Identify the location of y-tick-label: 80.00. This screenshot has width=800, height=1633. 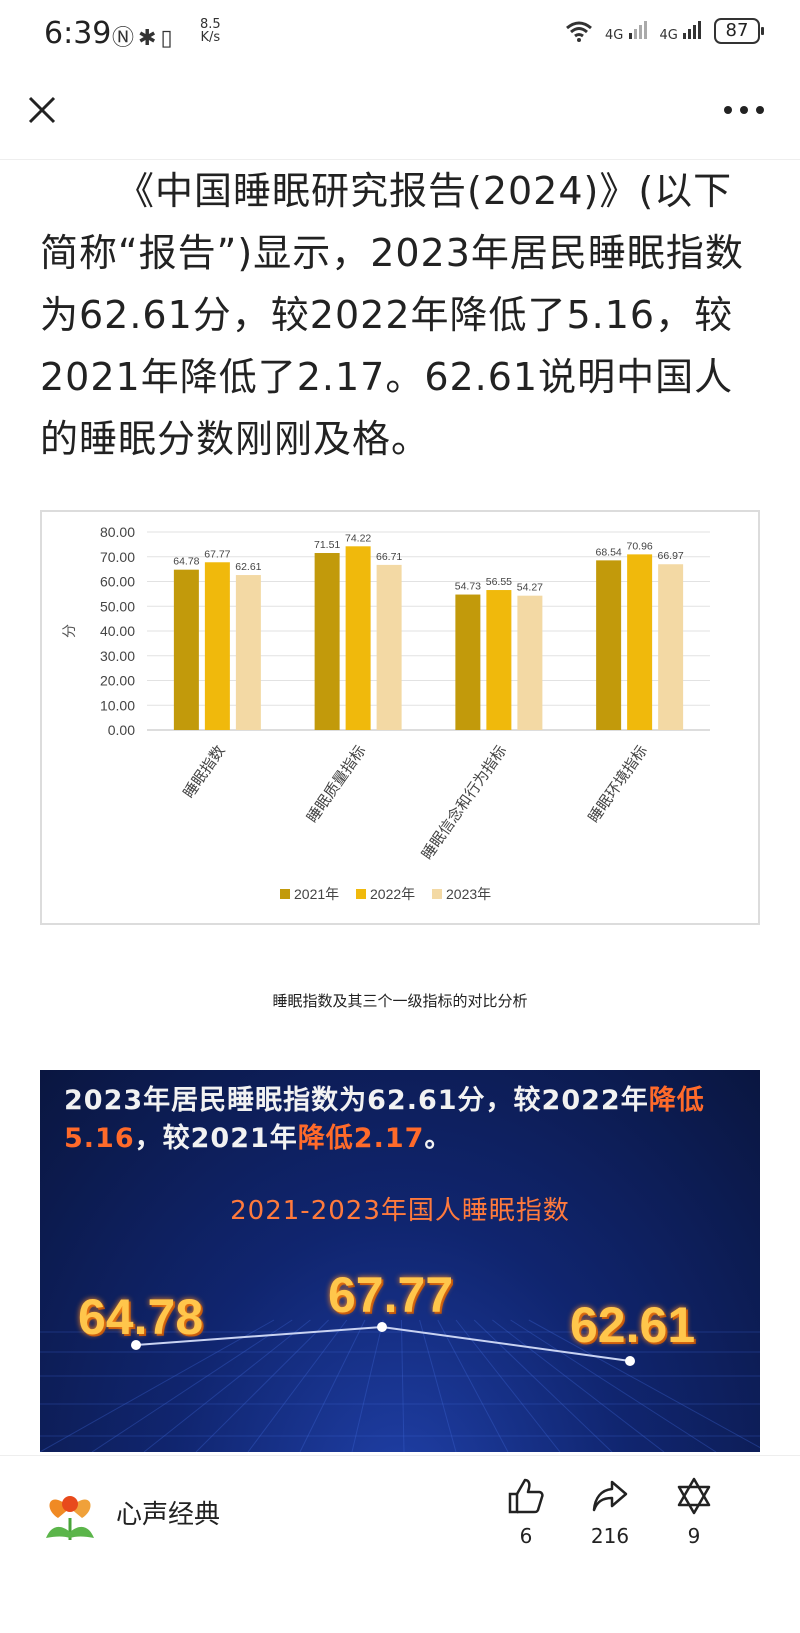
(117, 532).